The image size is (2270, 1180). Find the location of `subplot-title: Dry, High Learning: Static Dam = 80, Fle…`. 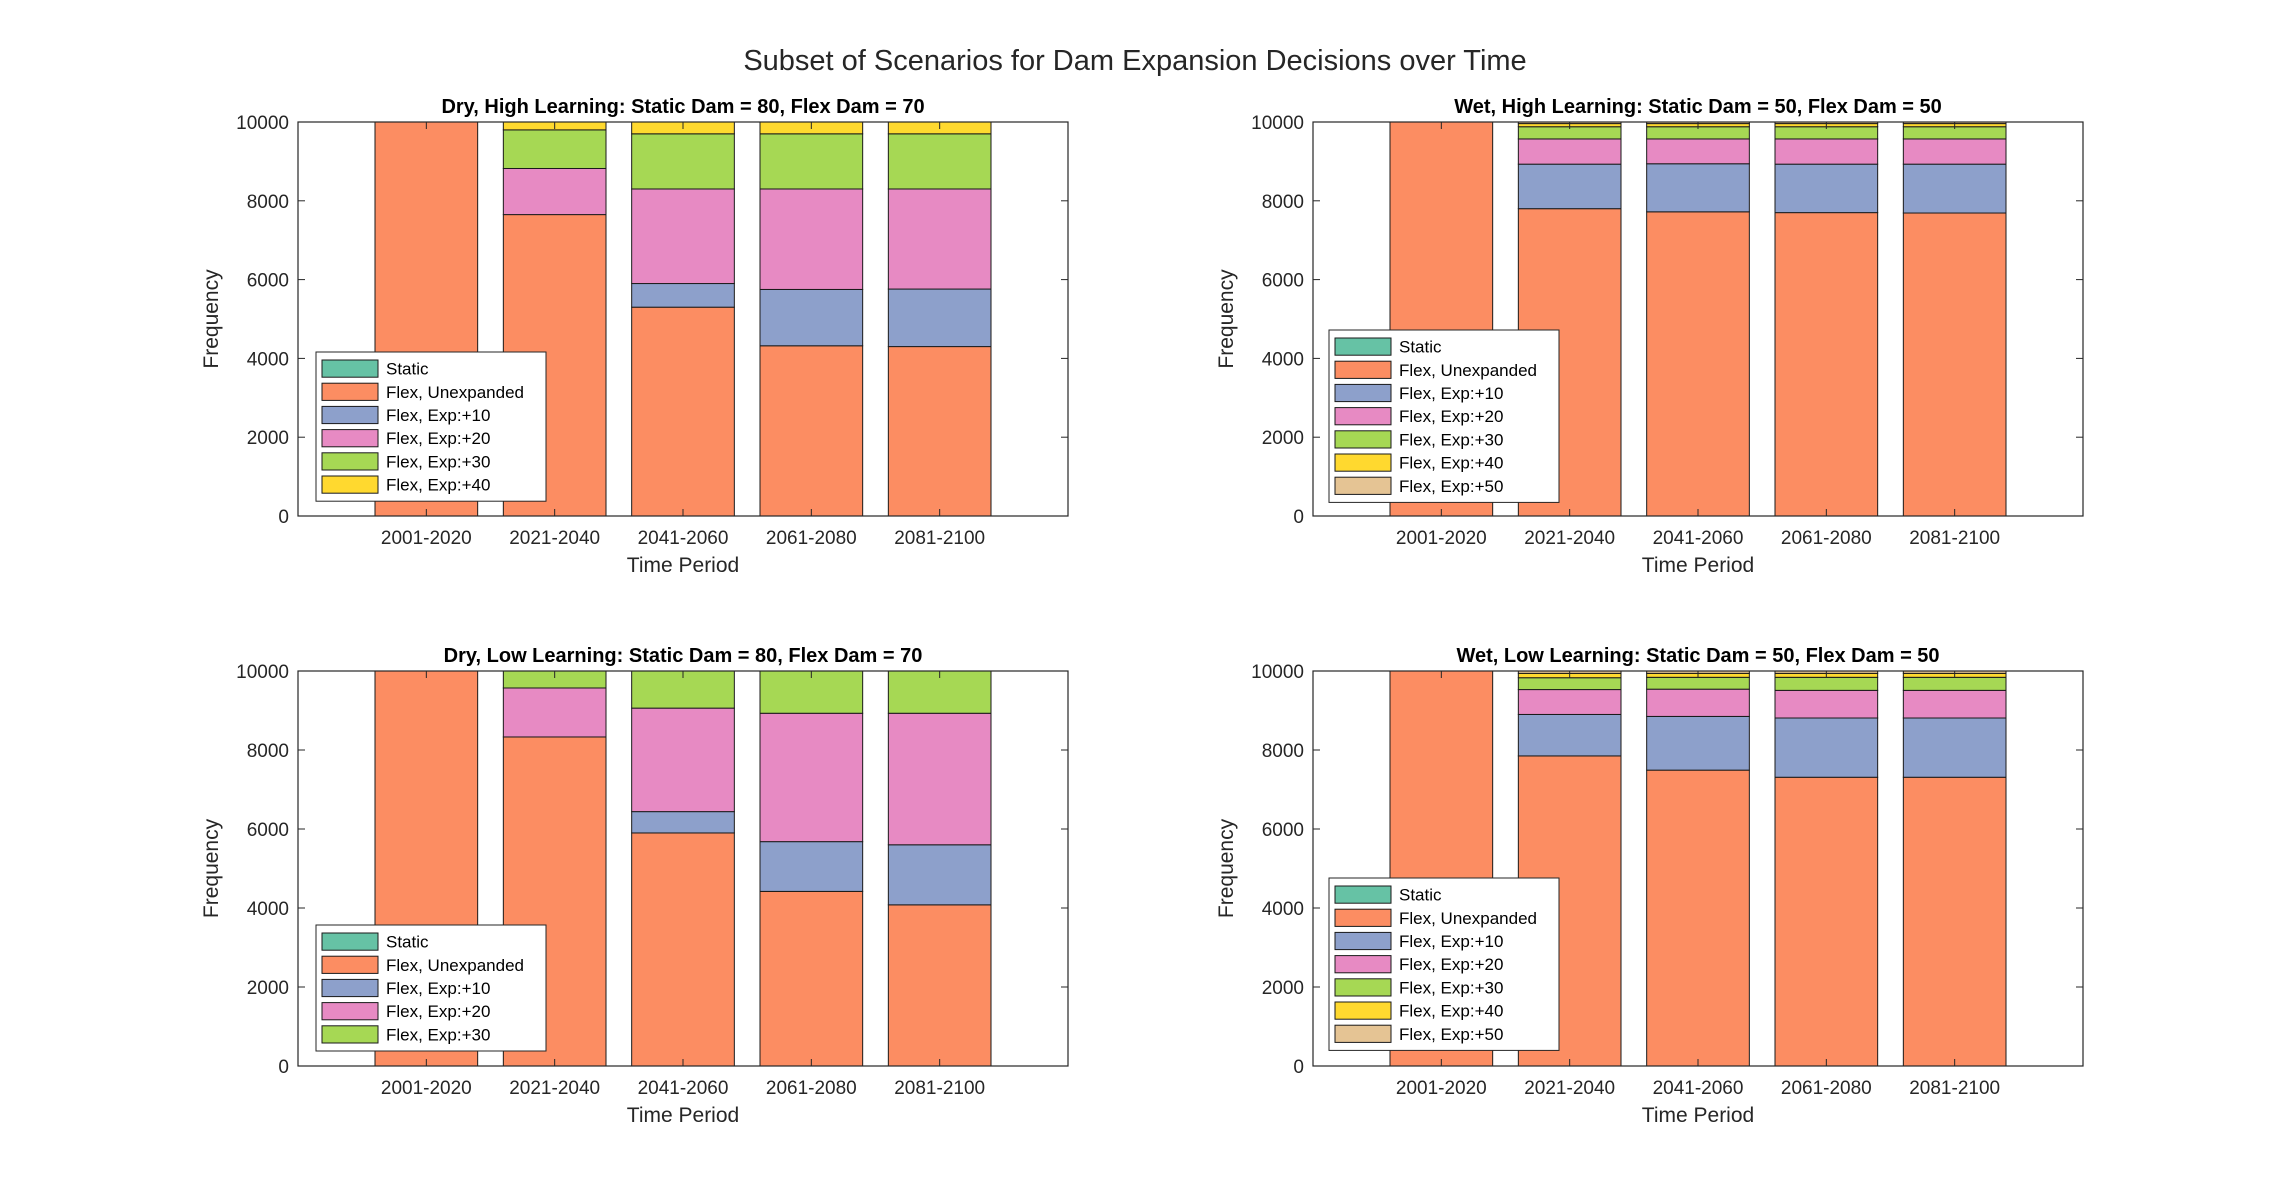

subplot-title: Dry, High Learning: Static Dam = 80, Fle… is located at coordinates (682, 107).